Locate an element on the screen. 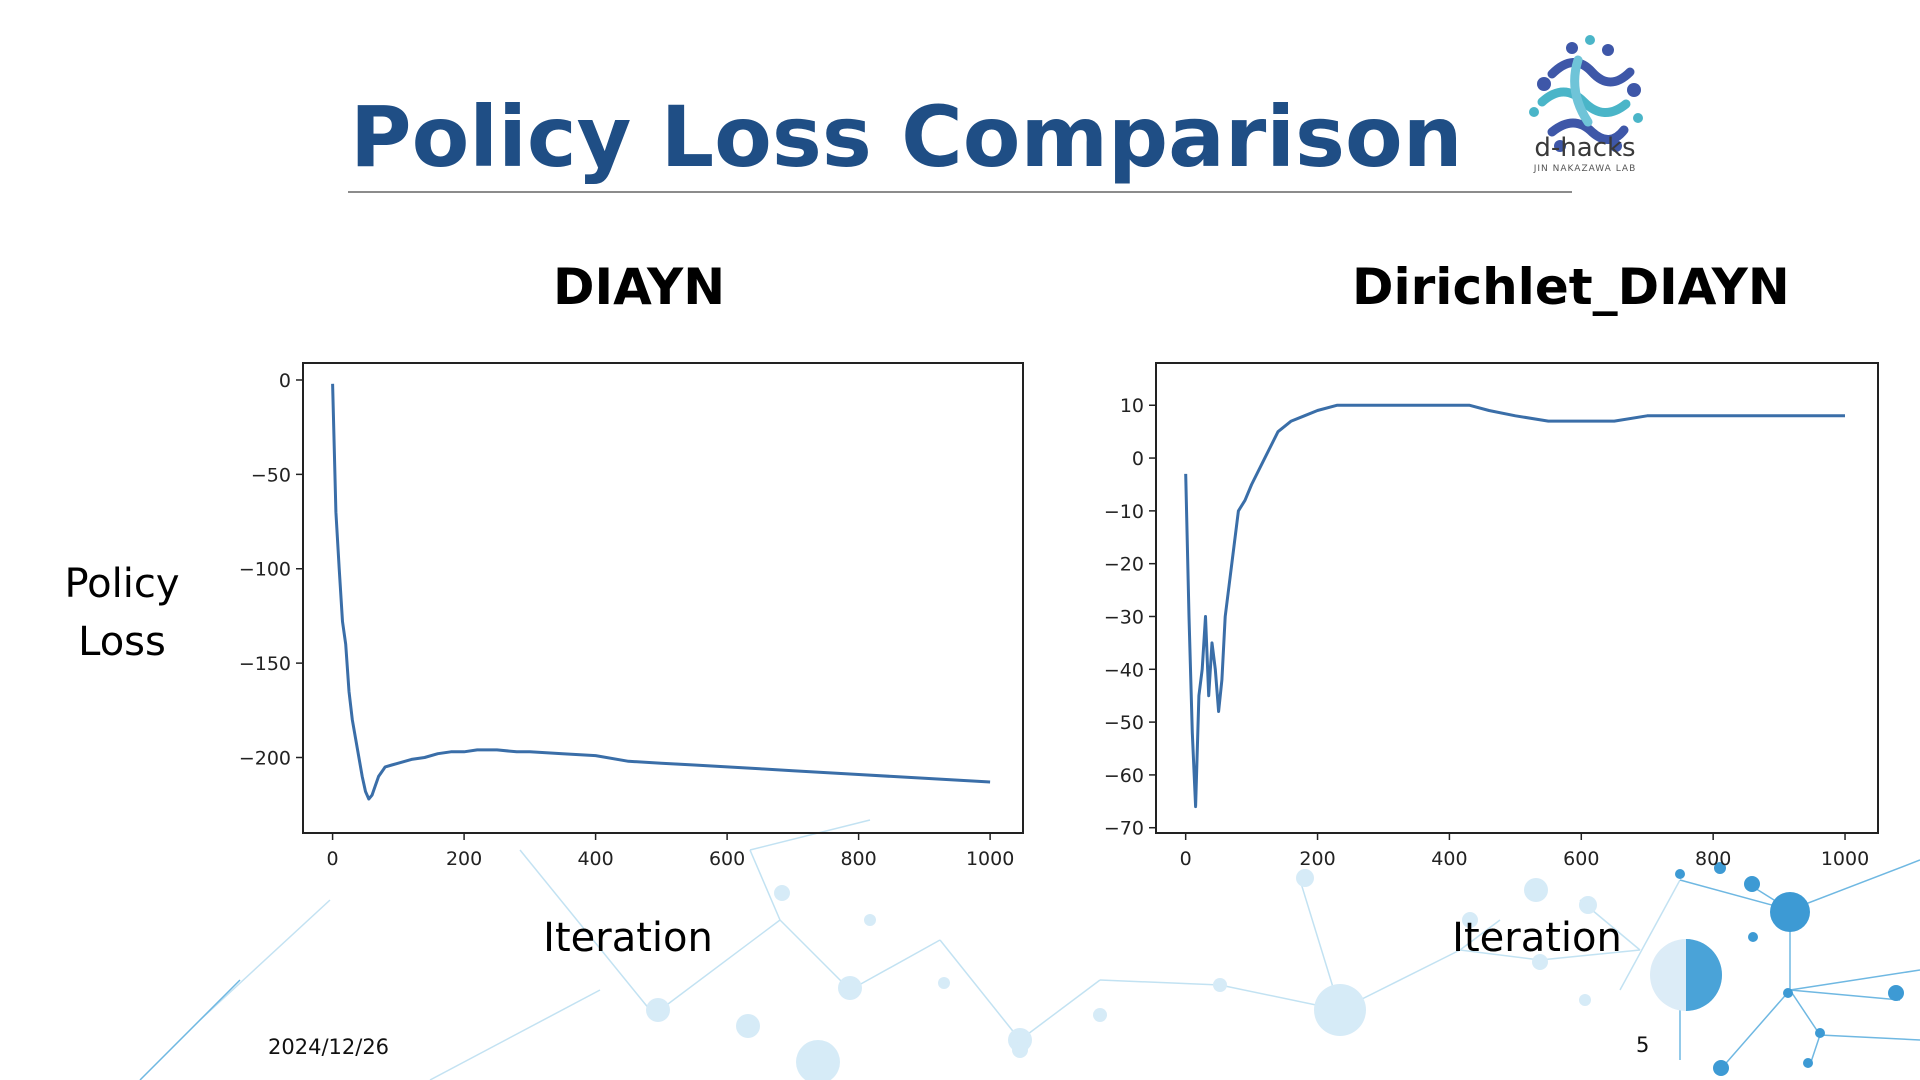  y-axis-label: Policy Loss is located at coordinates (122, 613).